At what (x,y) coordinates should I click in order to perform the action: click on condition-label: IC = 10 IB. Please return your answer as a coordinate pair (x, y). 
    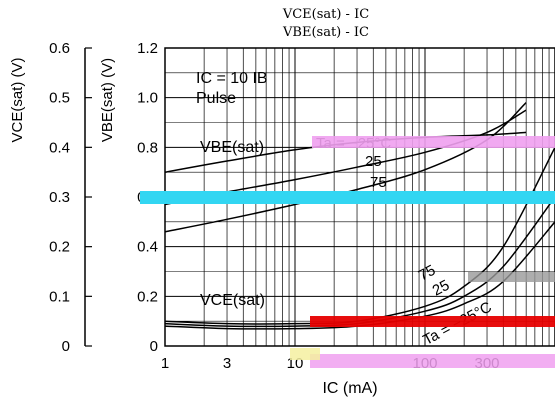
    Looking at the image, I should click on (232, 78).